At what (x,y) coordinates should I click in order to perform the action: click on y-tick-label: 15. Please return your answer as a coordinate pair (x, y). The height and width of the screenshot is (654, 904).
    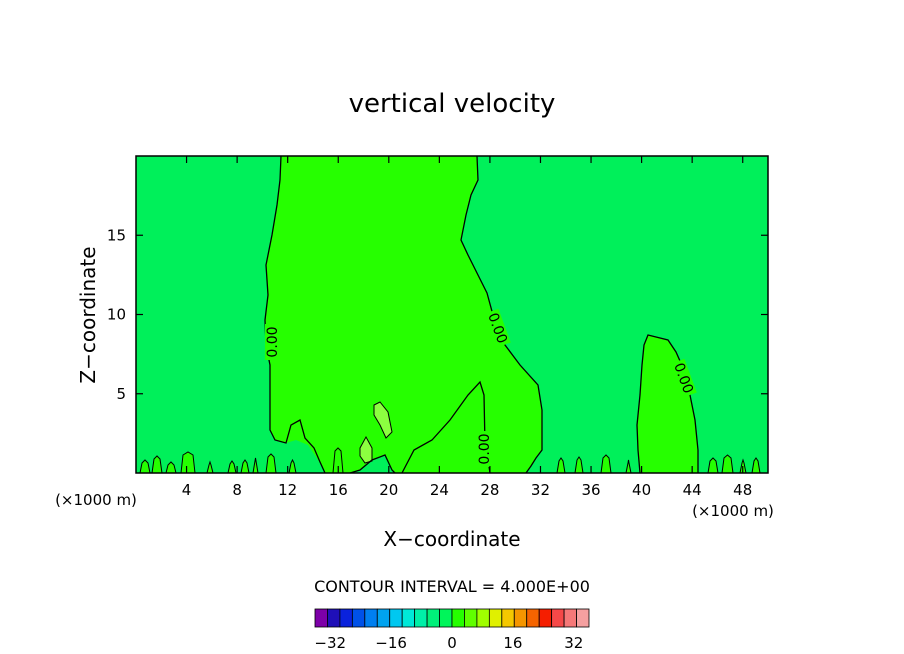
    Looking at the image, I should click on (116, 235).